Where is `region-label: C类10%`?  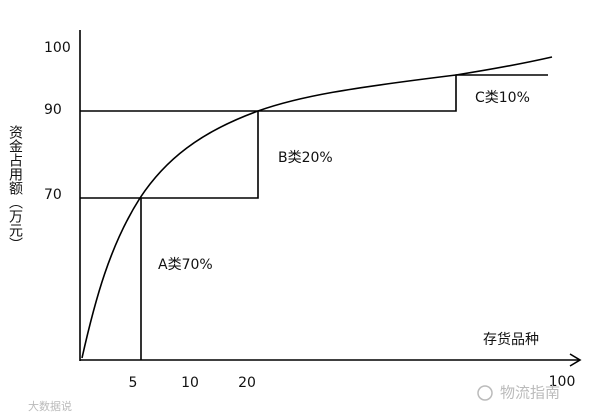
region-label: C类10% is located at coordinates (502, 98).